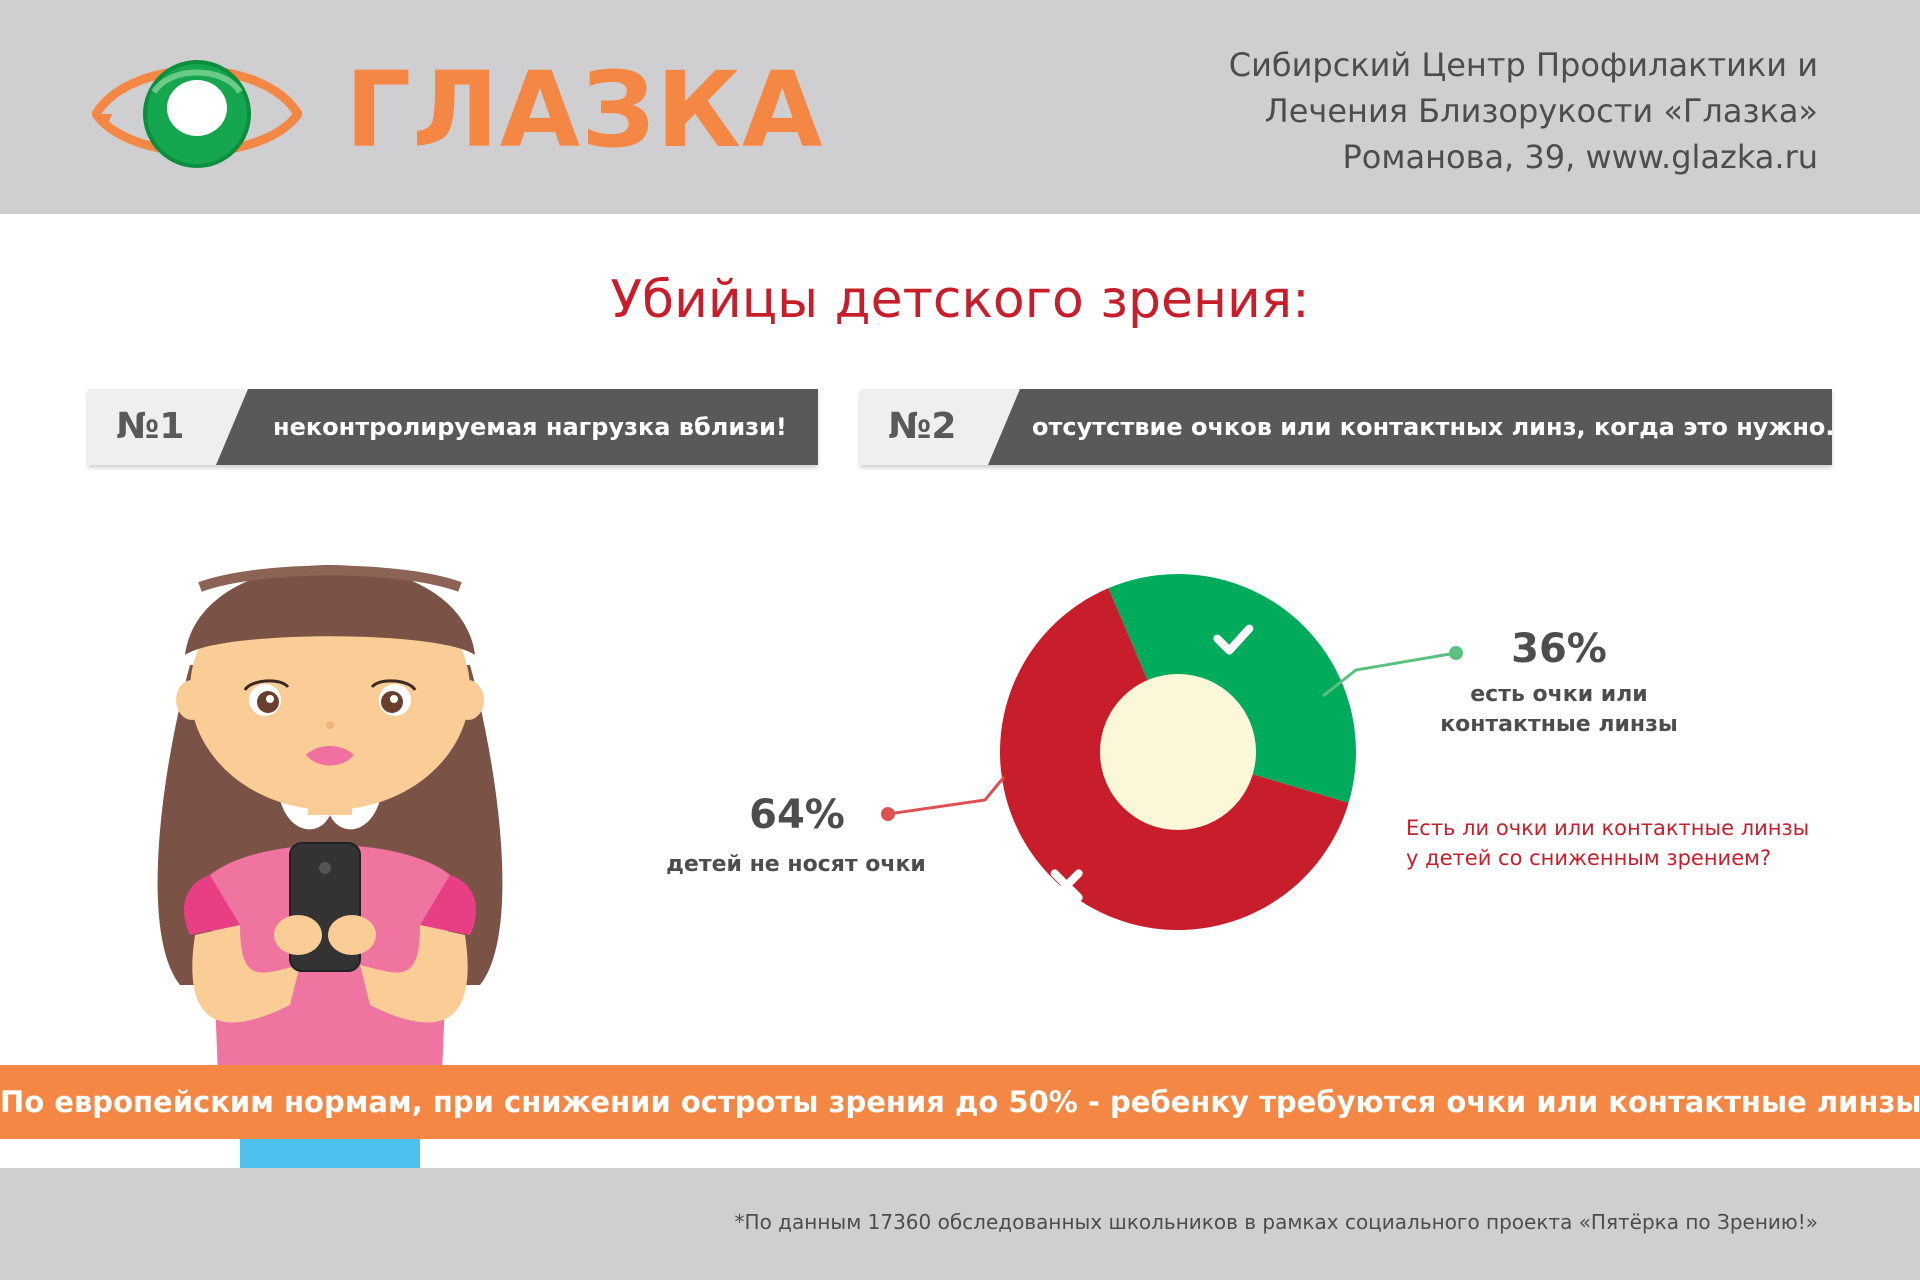  I want to click on pie-chart-svg, so click(1178, 752).